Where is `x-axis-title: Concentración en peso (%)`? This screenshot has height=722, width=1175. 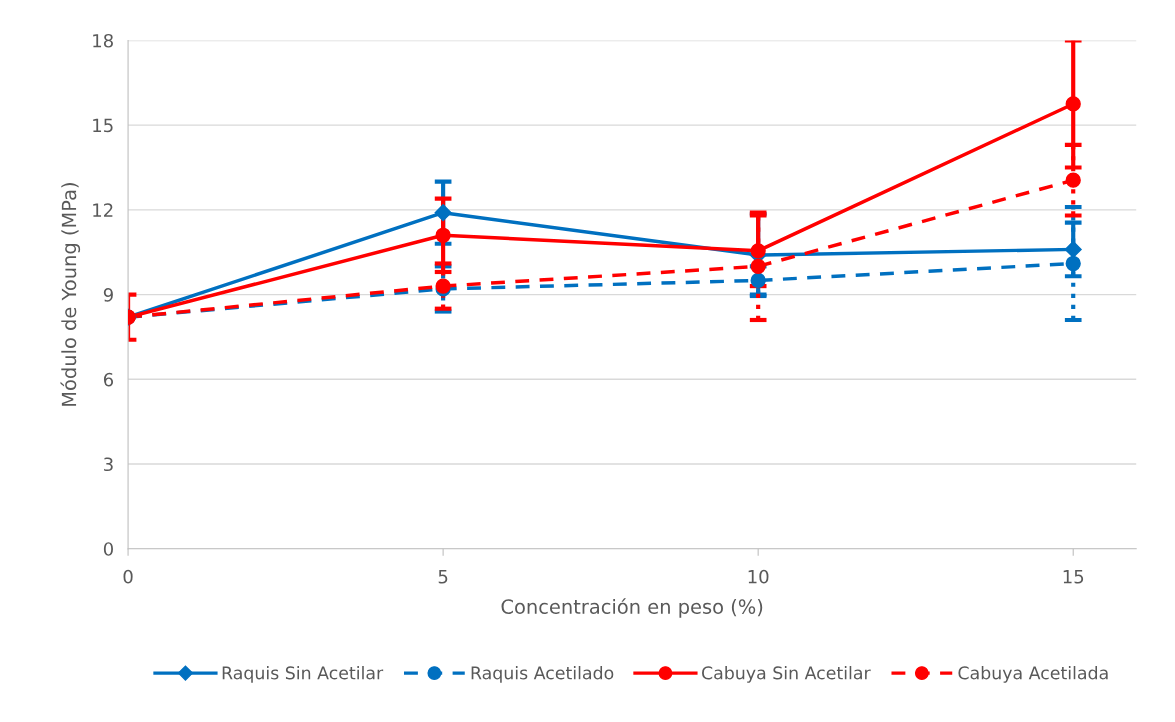 x-axis-title: Concentración en peso (%) is located at coordinates (632, 608).